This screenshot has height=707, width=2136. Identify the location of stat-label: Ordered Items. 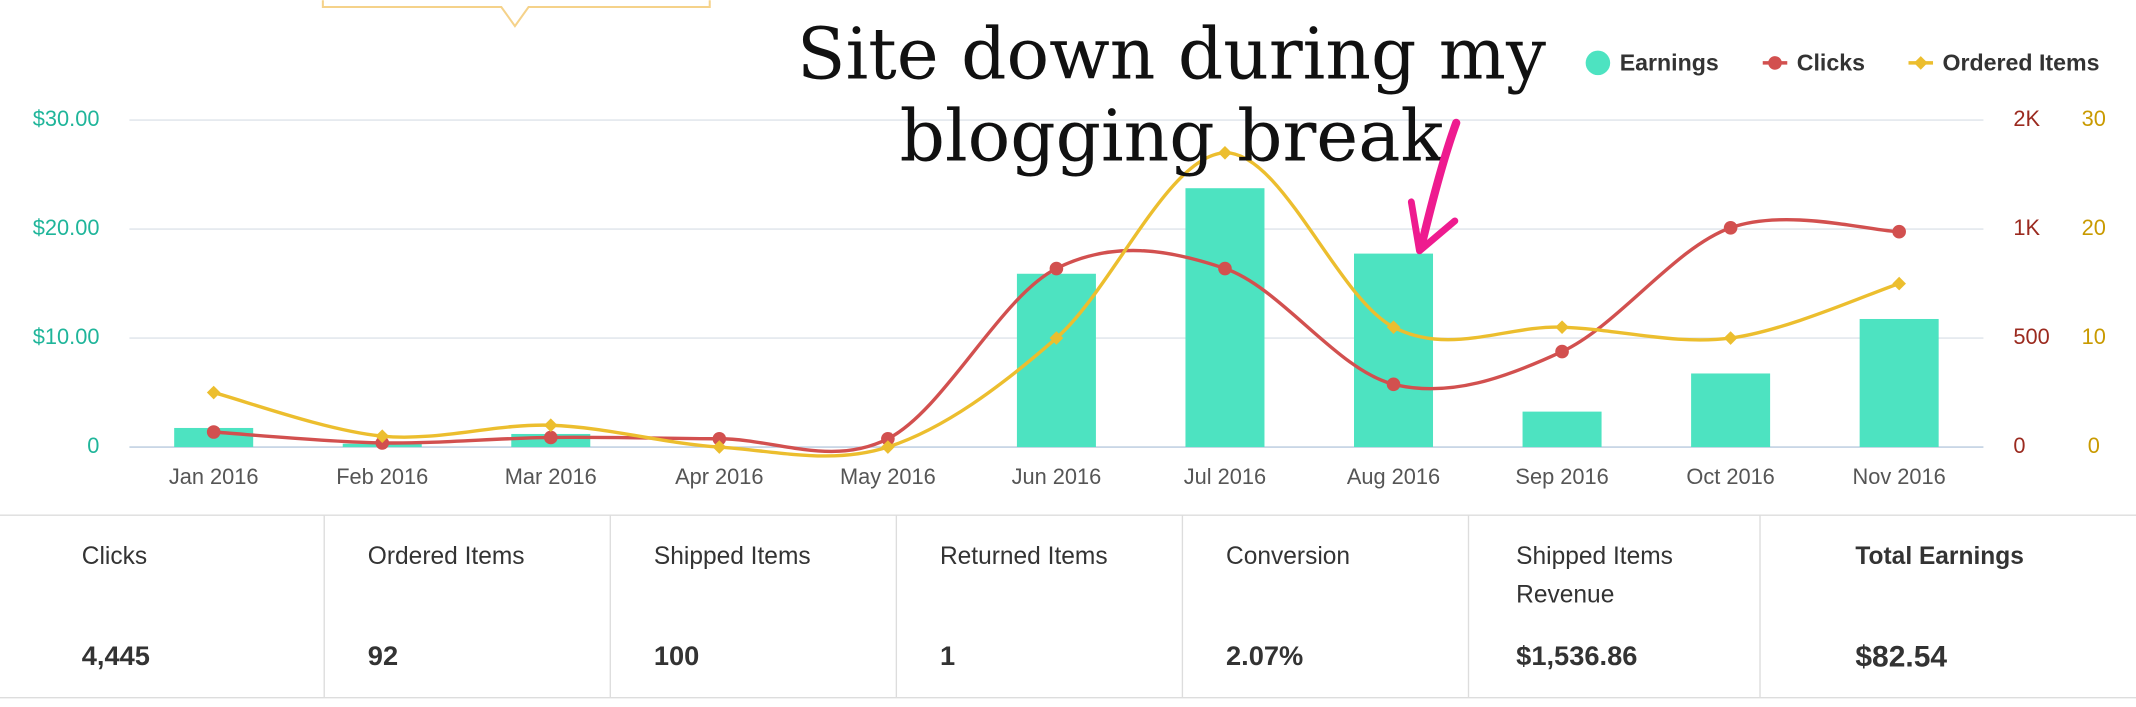
(446, 556).